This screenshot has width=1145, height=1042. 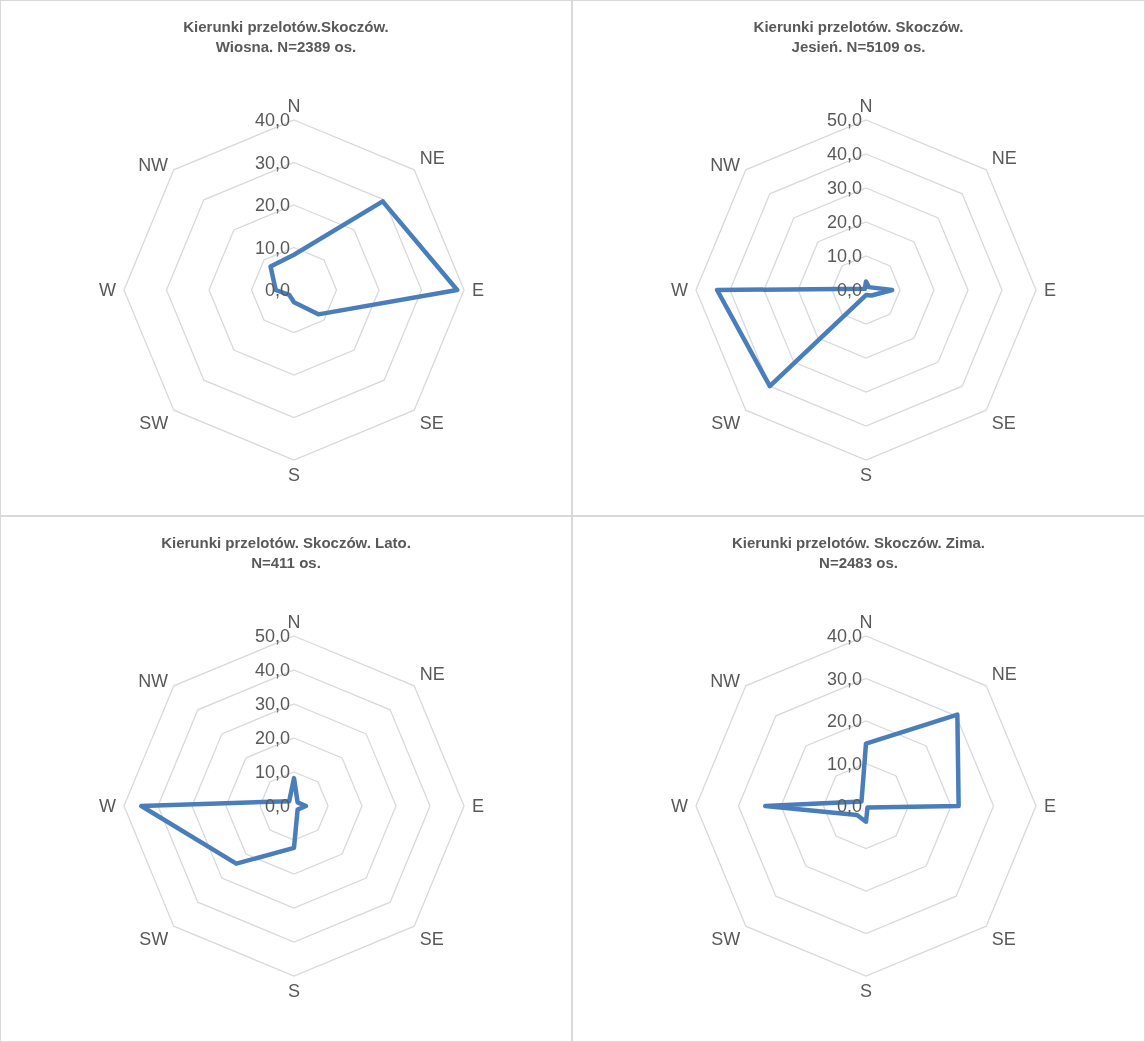 What do you see at coordinates (286, 553) in the screenshot?
I see `chart-title: Kierunki przelotów. Skoczów. Lato. N=411 os.` at bounding box center [286, 553].